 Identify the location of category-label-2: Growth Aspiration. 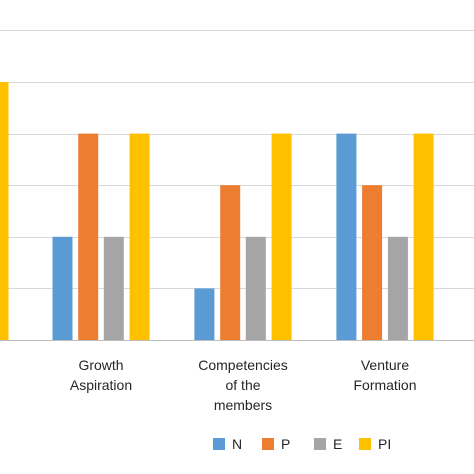
(101, 375).